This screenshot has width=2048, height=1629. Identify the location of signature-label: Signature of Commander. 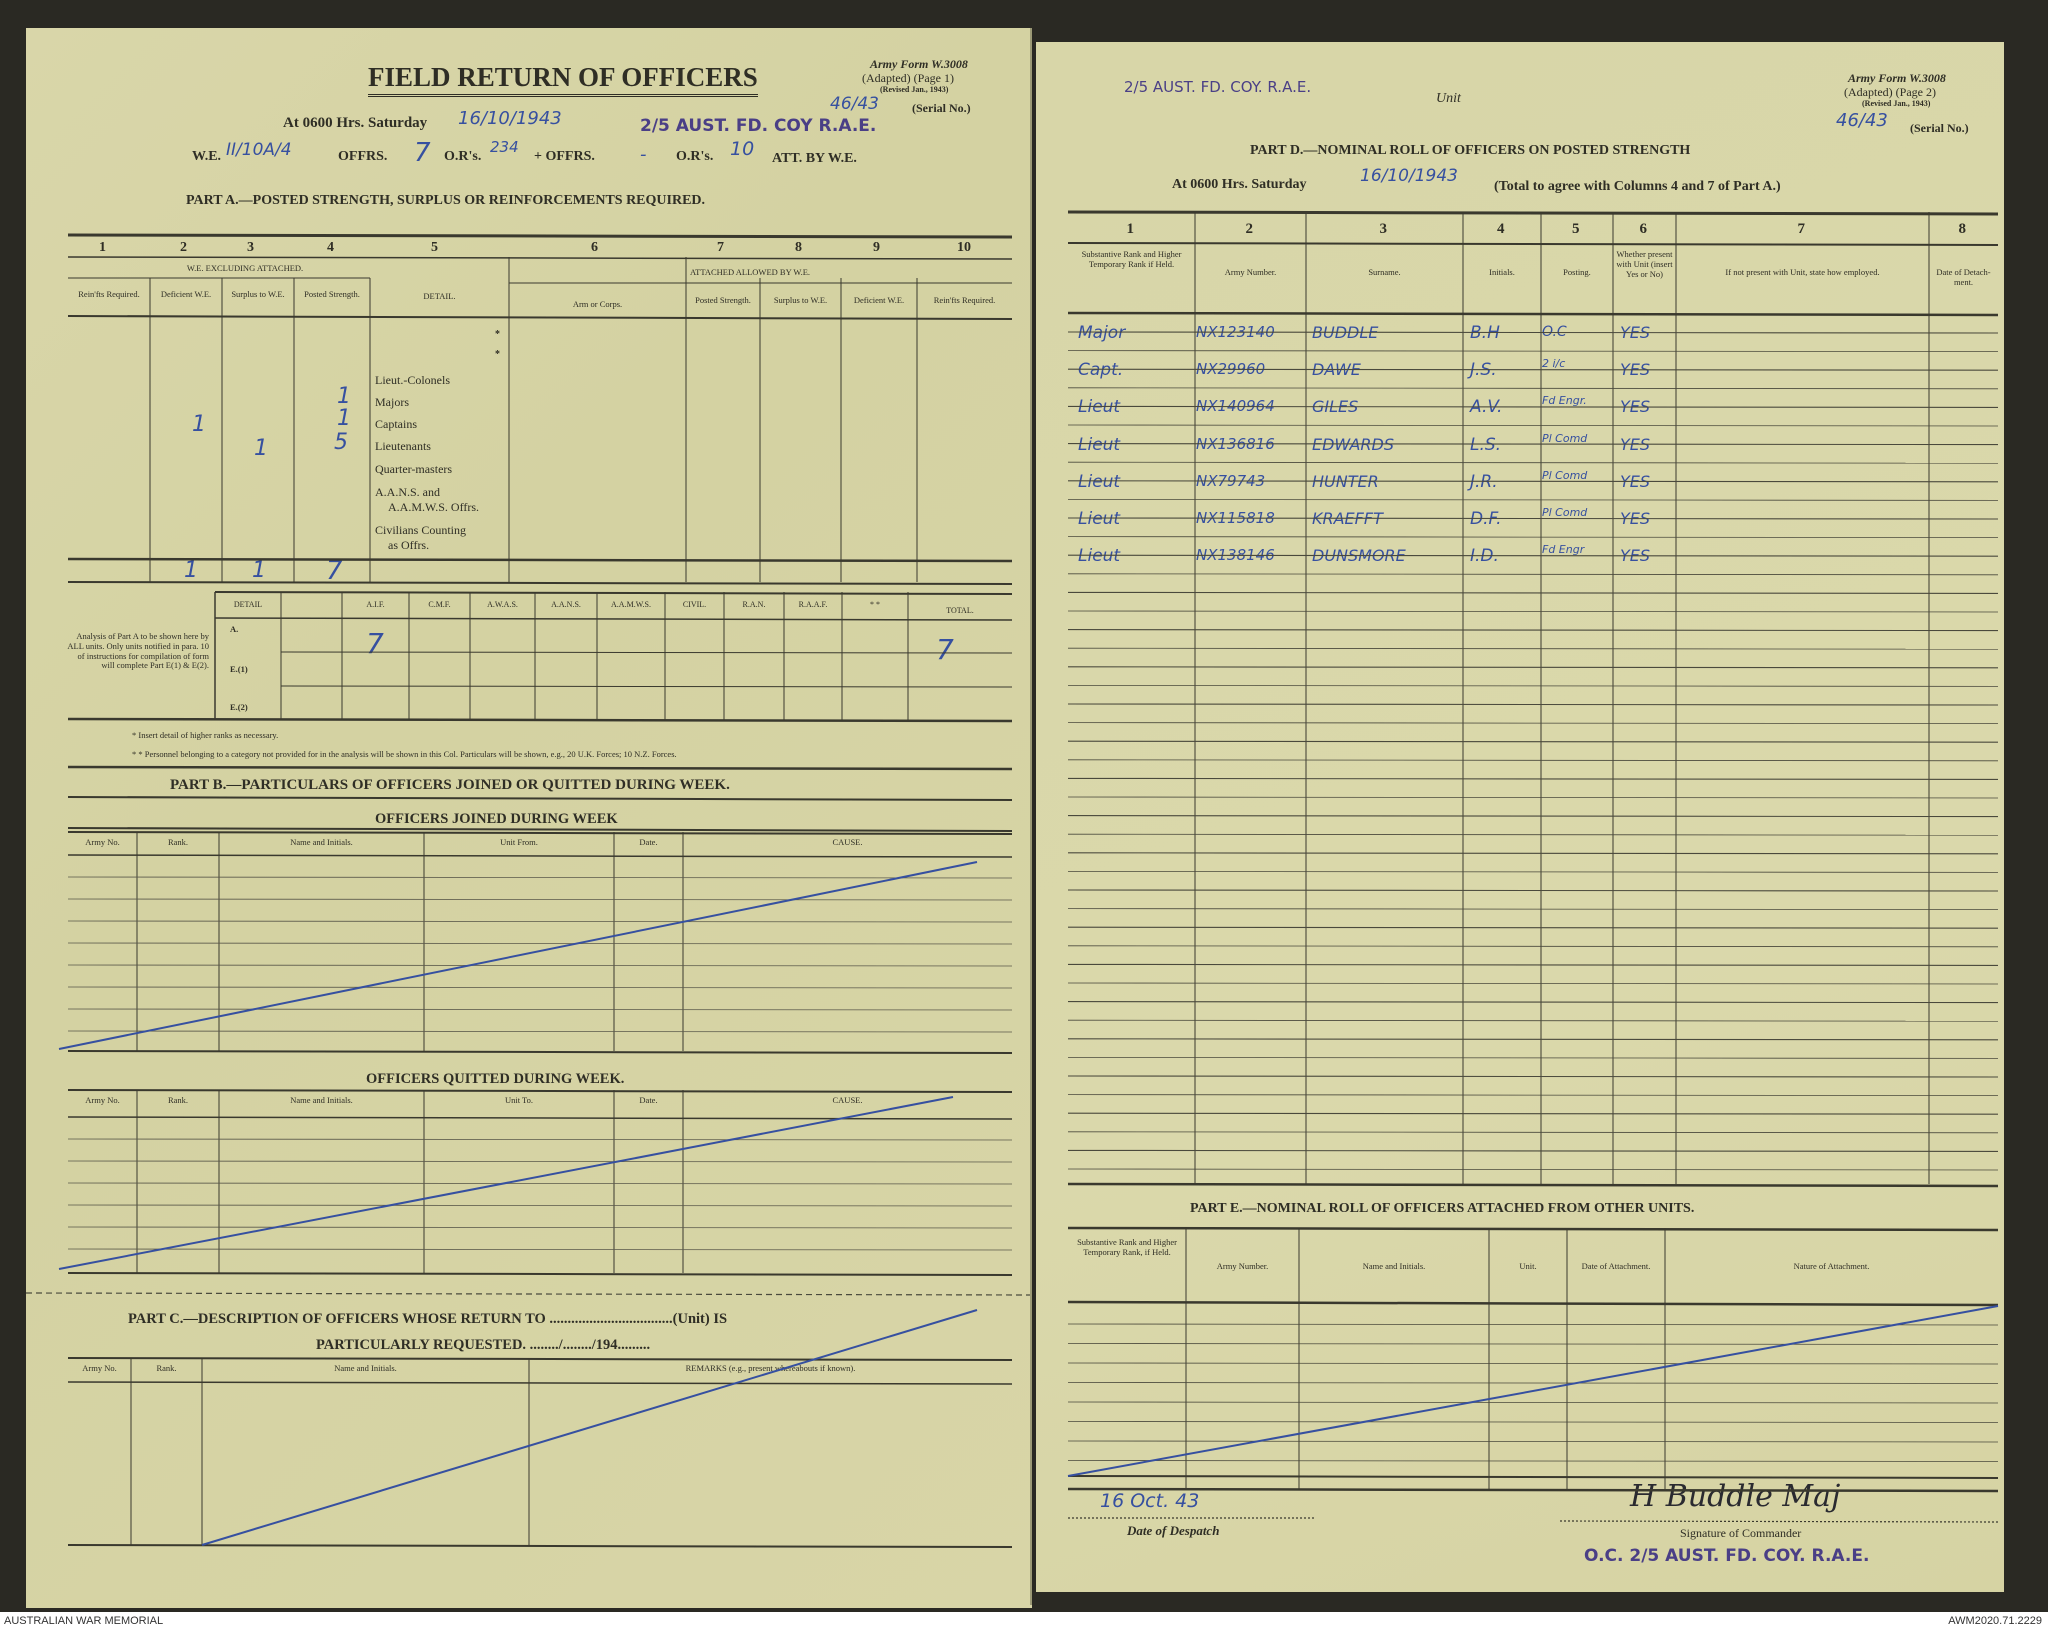
(1741, 1533).